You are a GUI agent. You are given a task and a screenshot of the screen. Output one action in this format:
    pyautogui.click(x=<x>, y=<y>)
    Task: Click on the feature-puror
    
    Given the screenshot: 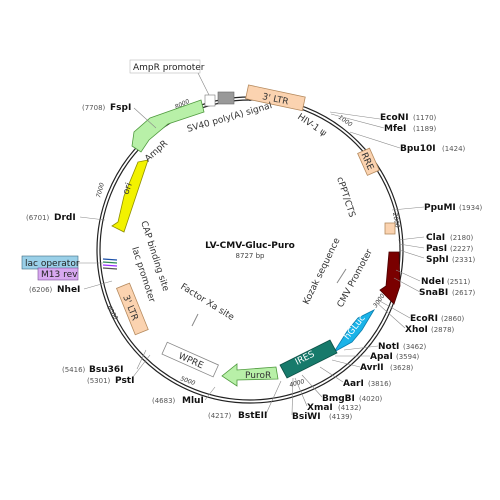 What is the action you would take?
    pyautogui.click(x=250, y=375)
    